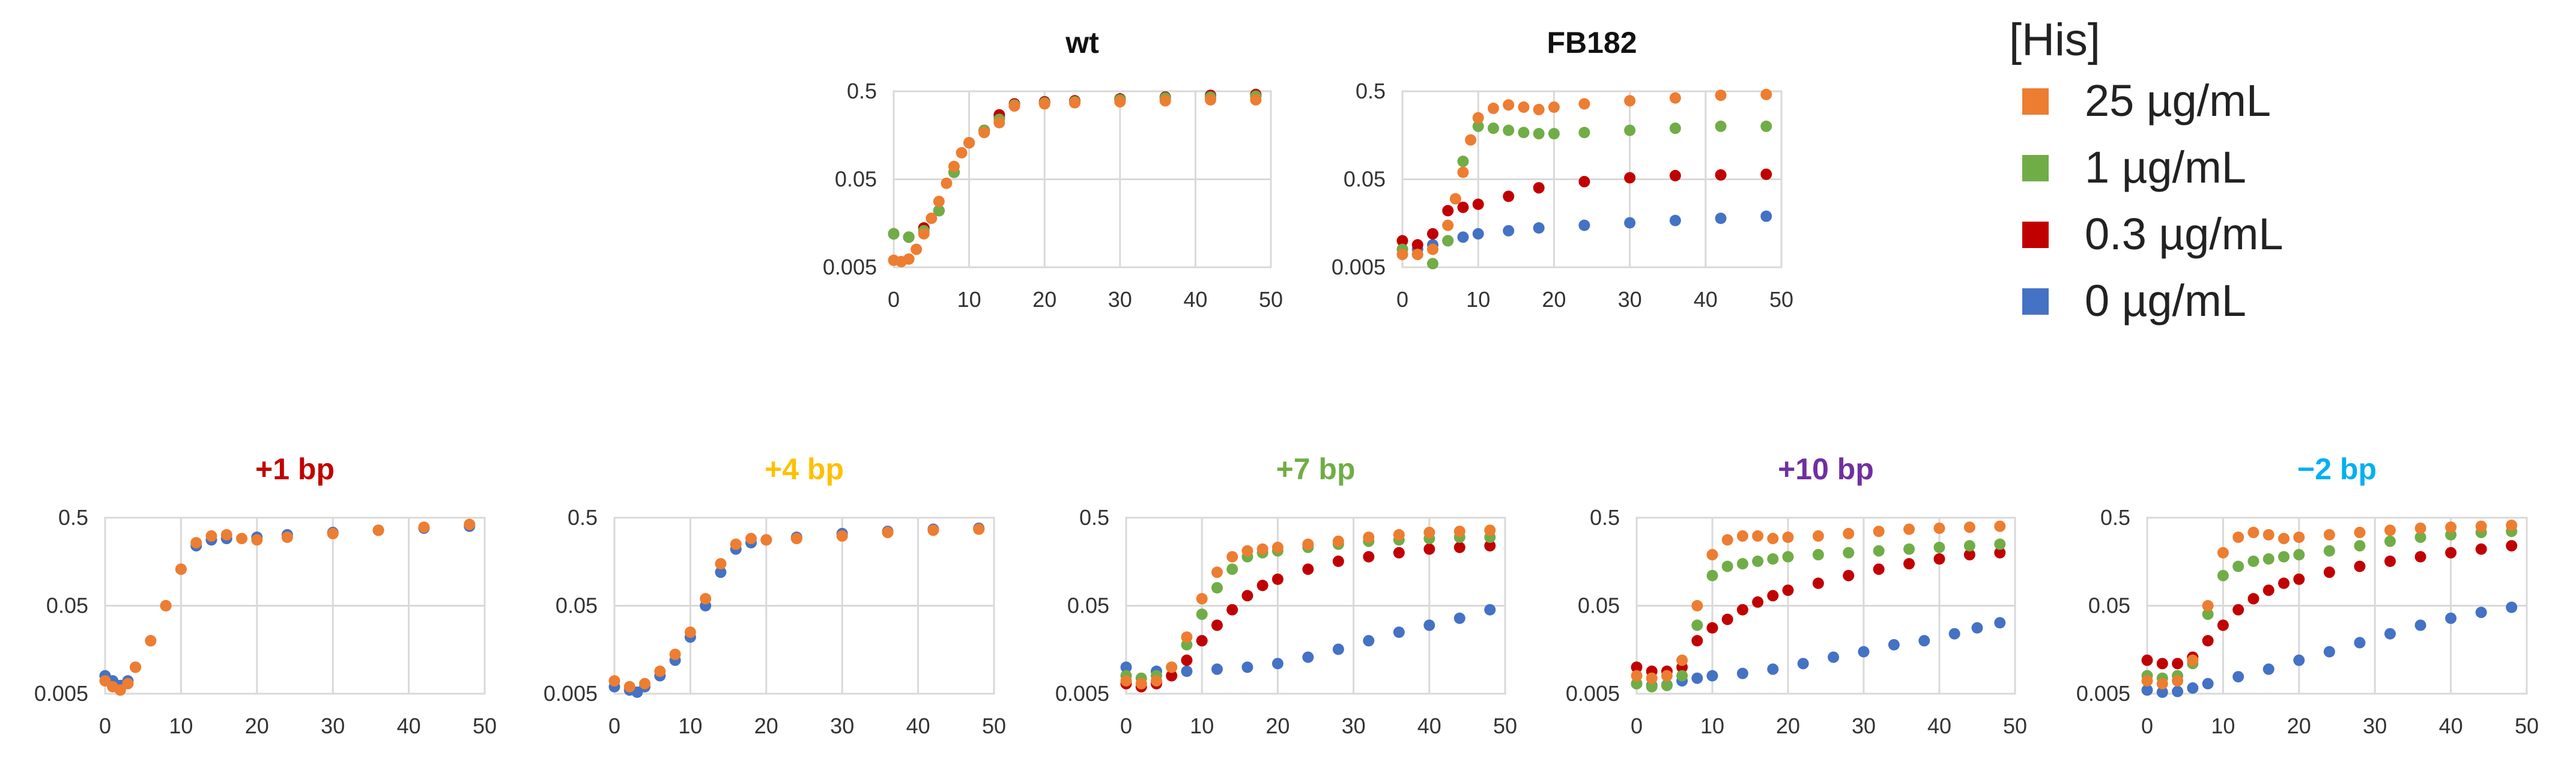  I want to click on y-tick-label: 0.5, so click(1094, 517).